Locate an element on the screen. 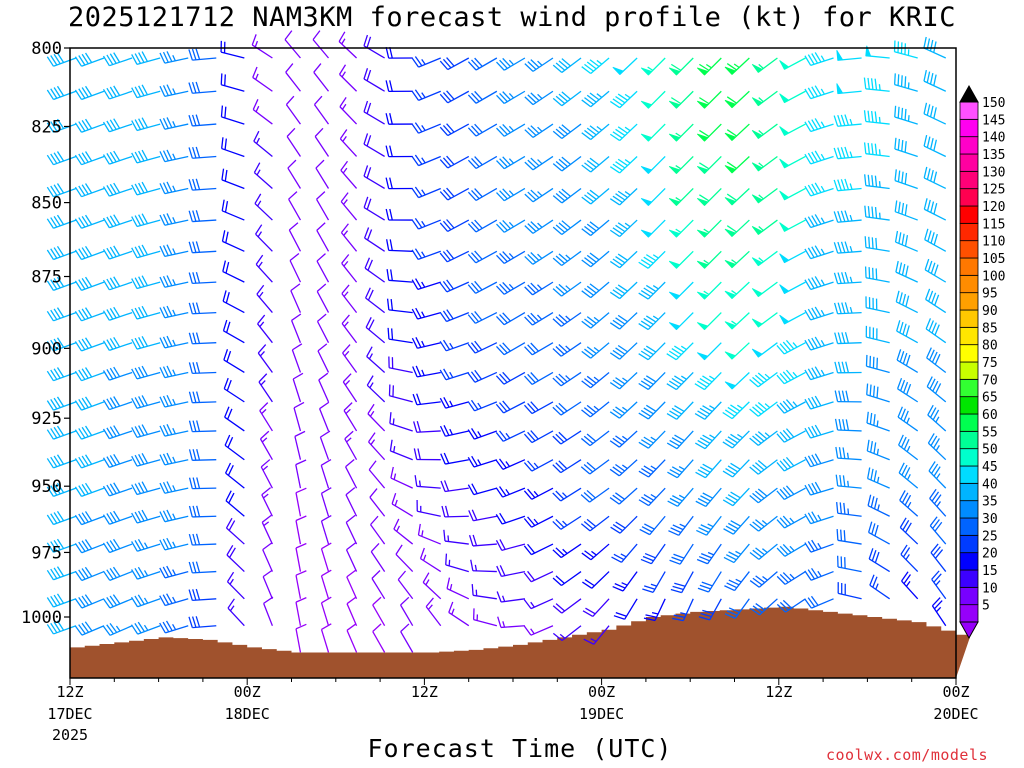  colorbar-label: 40 is located at coordinates (990, 484).